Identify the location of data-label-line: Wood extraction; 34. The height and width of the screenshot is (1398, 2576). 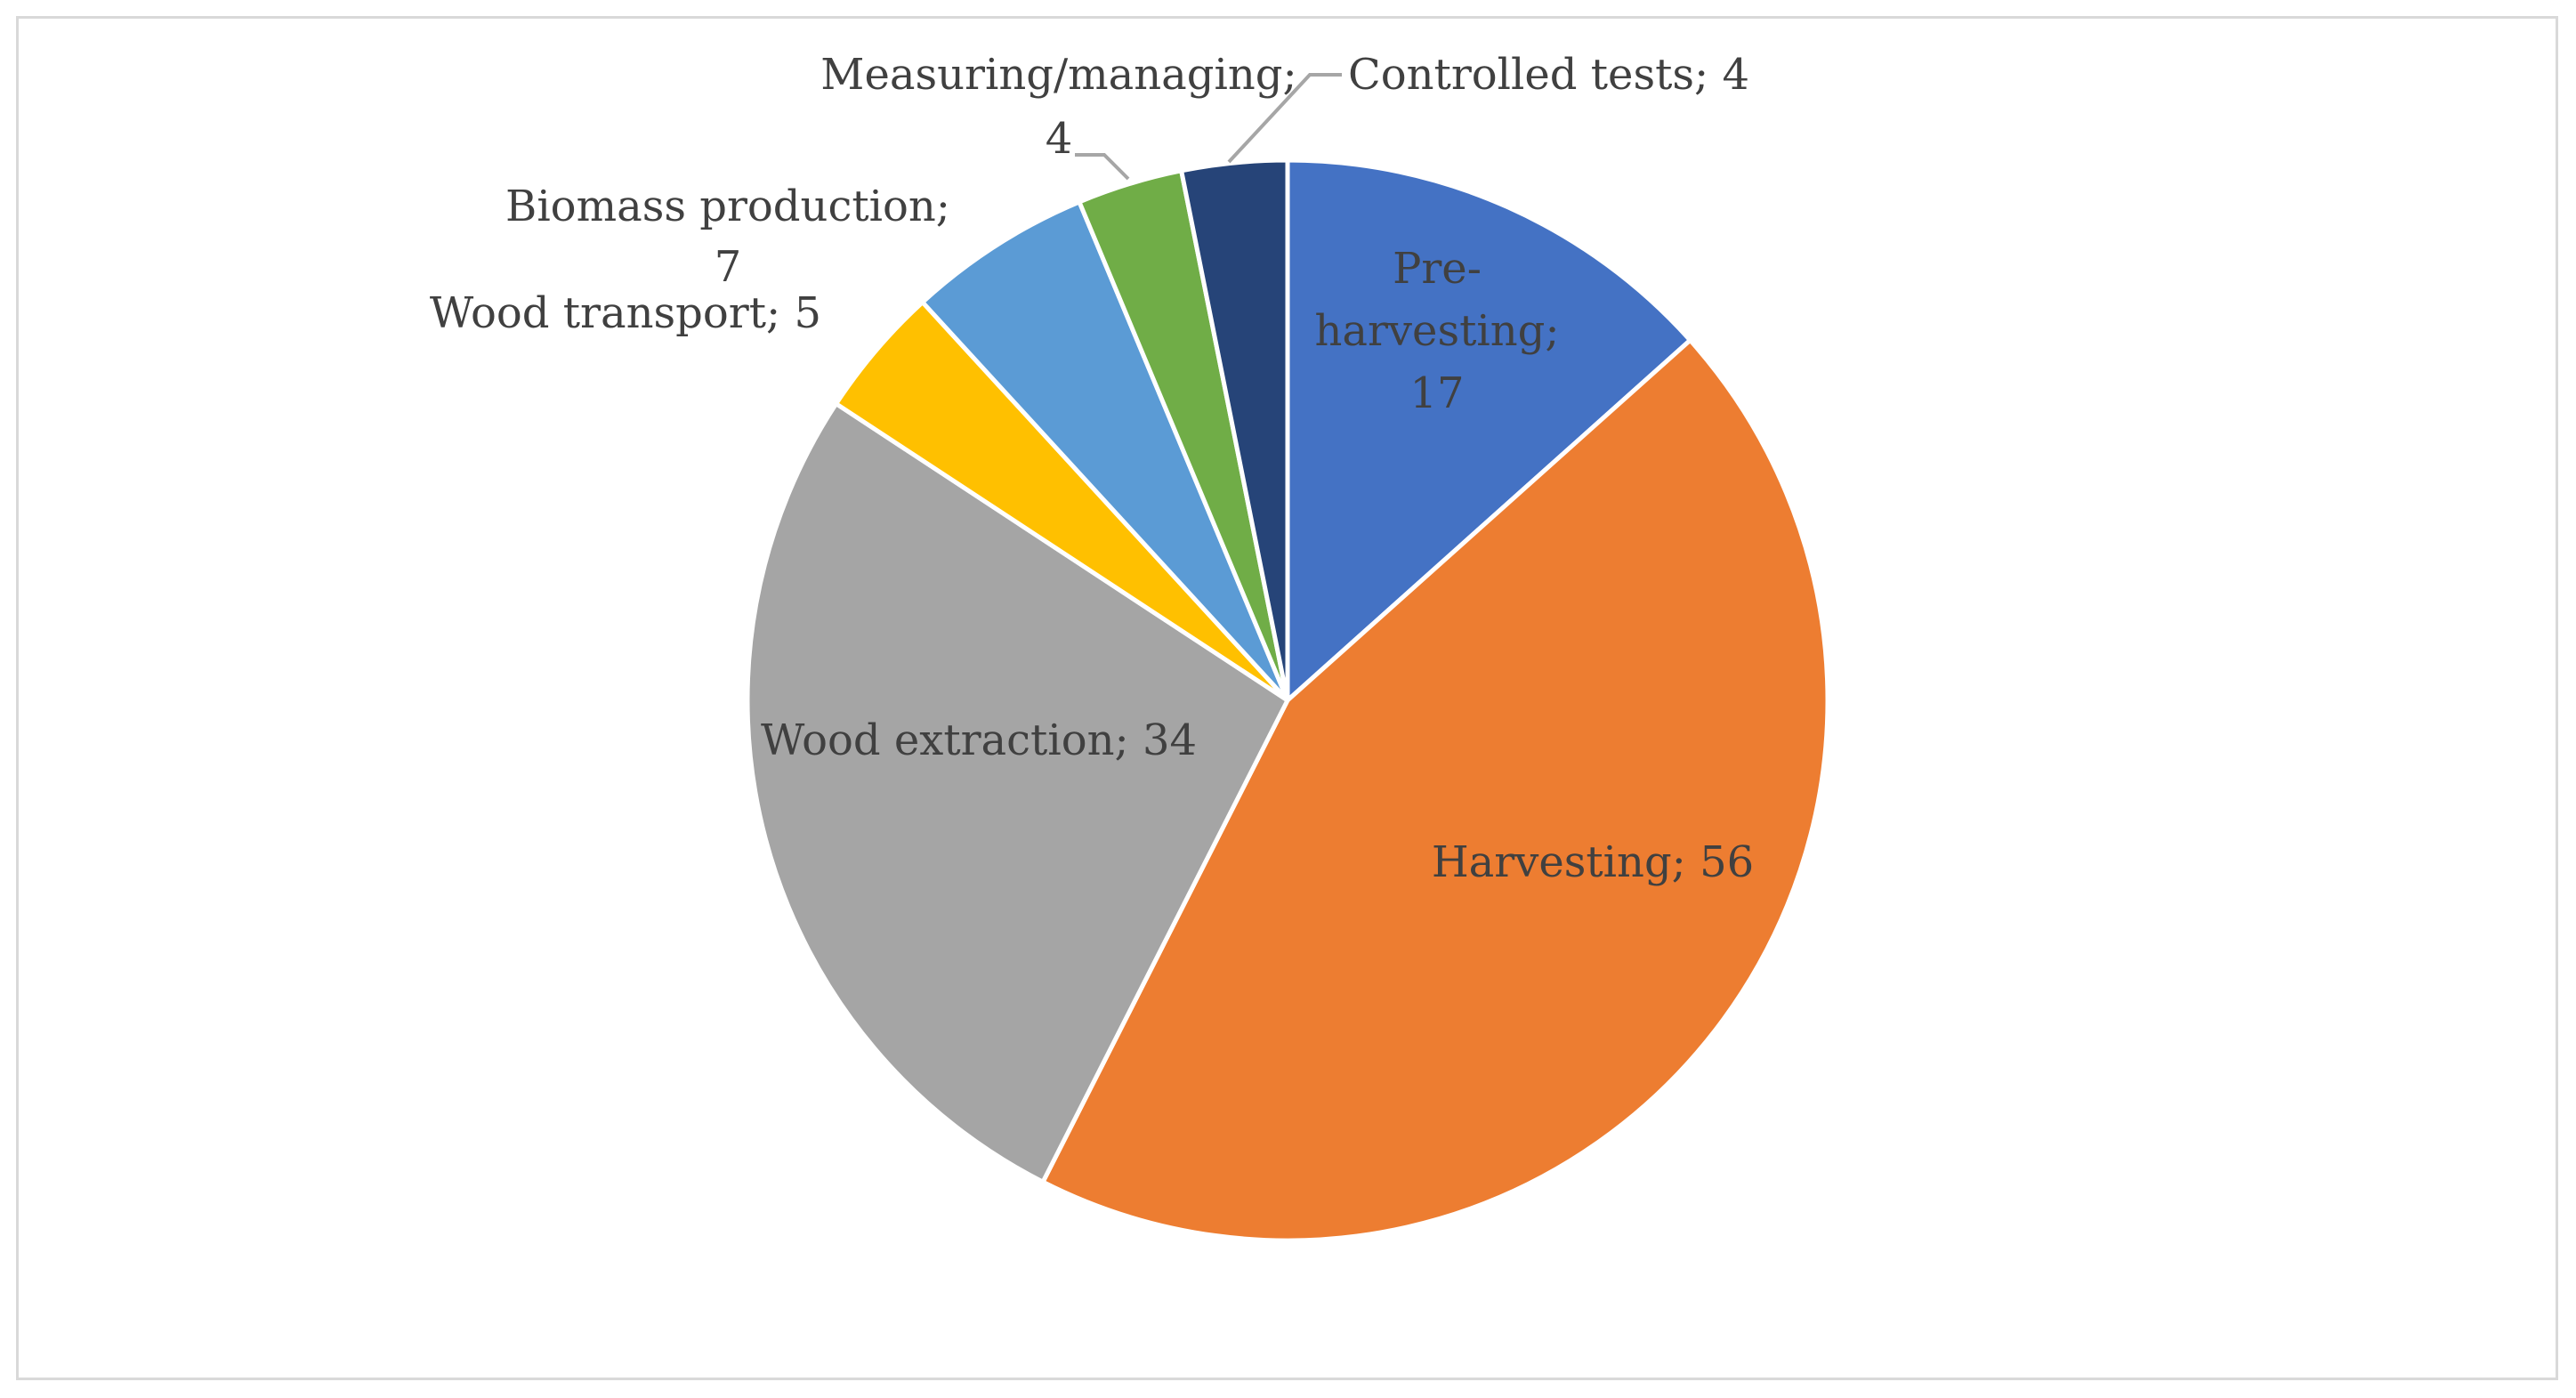
(979, 740).